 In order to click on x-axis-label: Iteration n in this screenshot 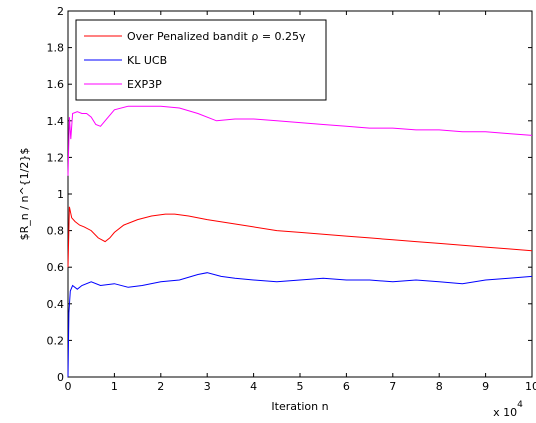, I will do `click(299, 406)`.